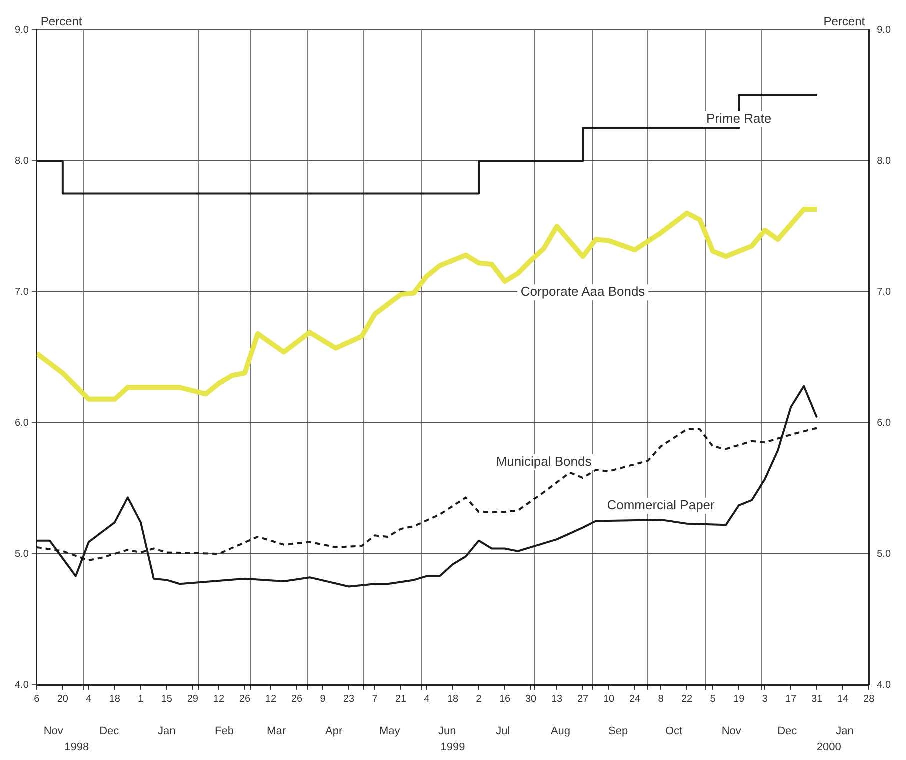 This screenshot has height=760, width=906. I want to click on x-tick-label: 13, so click(557, 699).